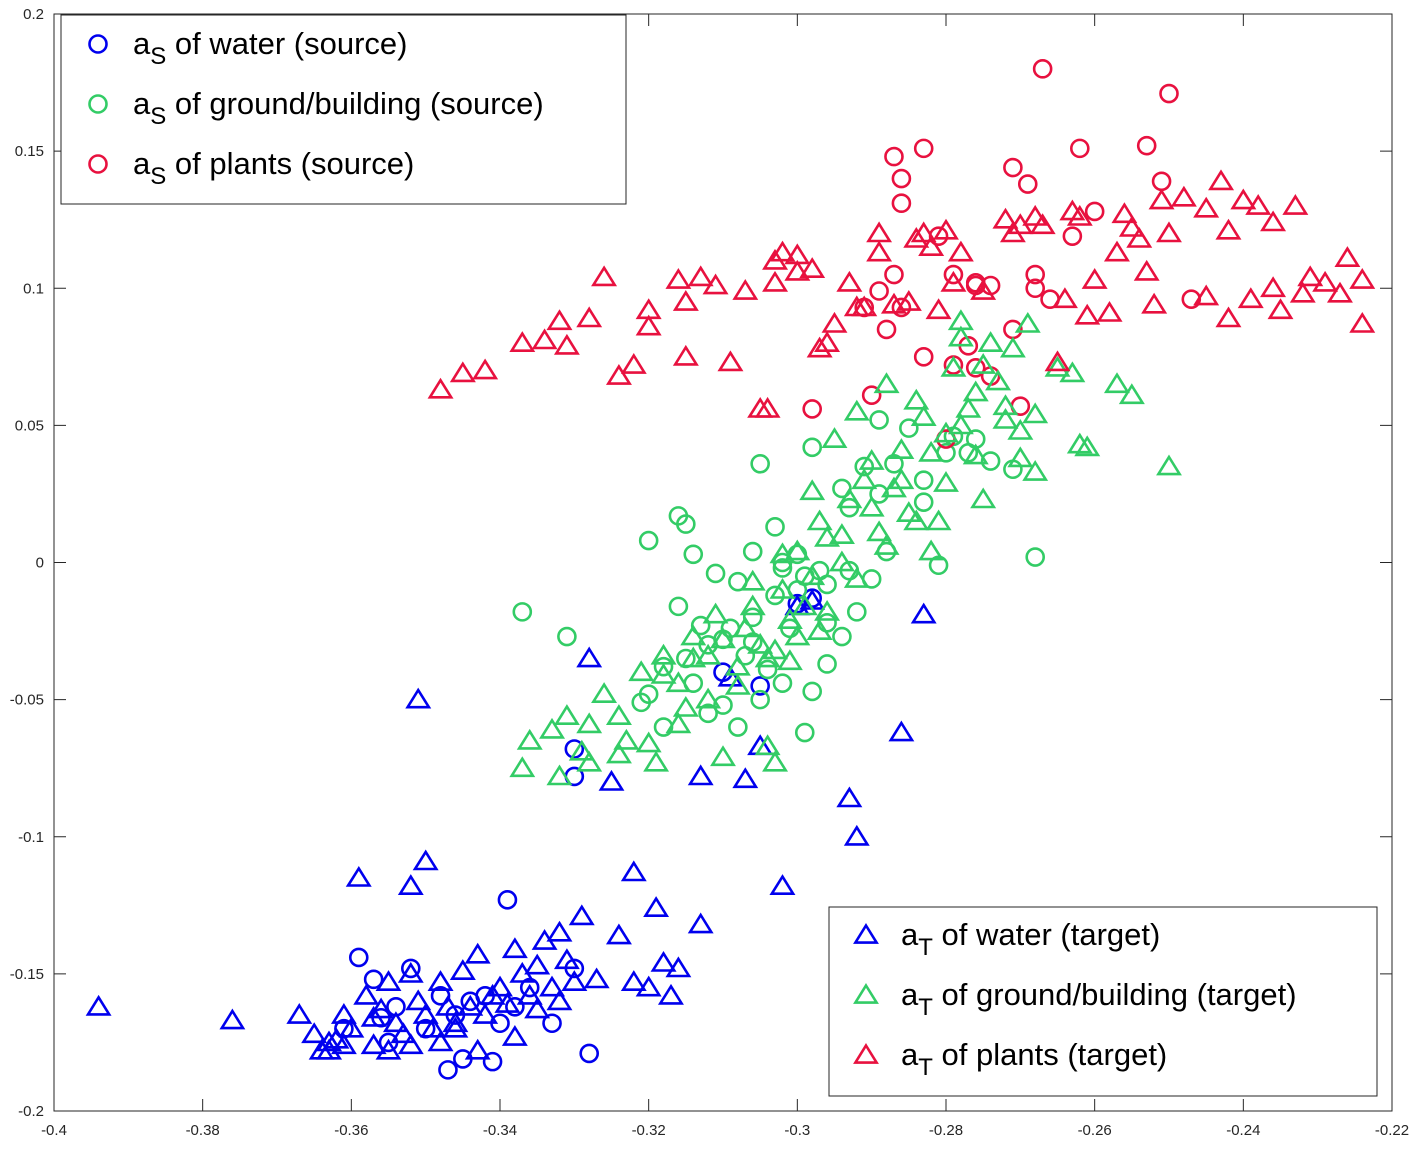 The width and height of the screenshot is (1419, 1152). What do you see at coordinates (31, 1111) in the screenshot?
I see `y-tick-label: -0.2` at bounding box center [31, 1111].